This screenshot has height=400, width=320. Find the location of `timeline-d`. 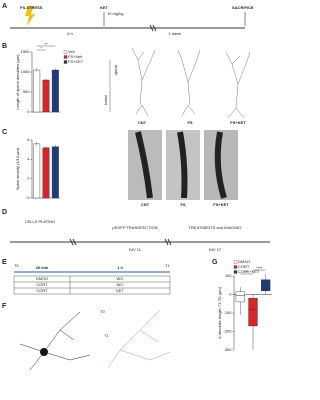

timeline-d is located at coordinates (140, 242).